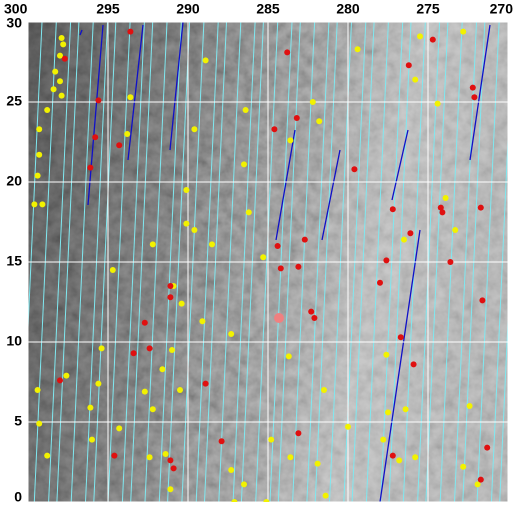 This screenshot has height=510, width=515. What do you see at coordinates (348, 9) in the screenshot?
I see `x-tick-label: 280` at bounding box center [348, 9].